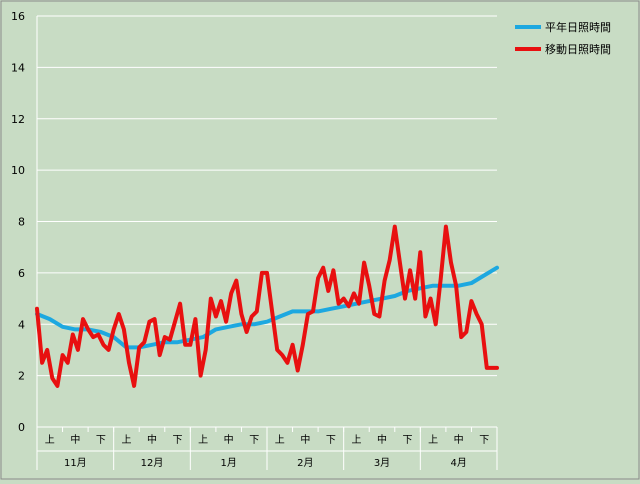  I want to click on y-tick-label: 0, so click(21, 427).